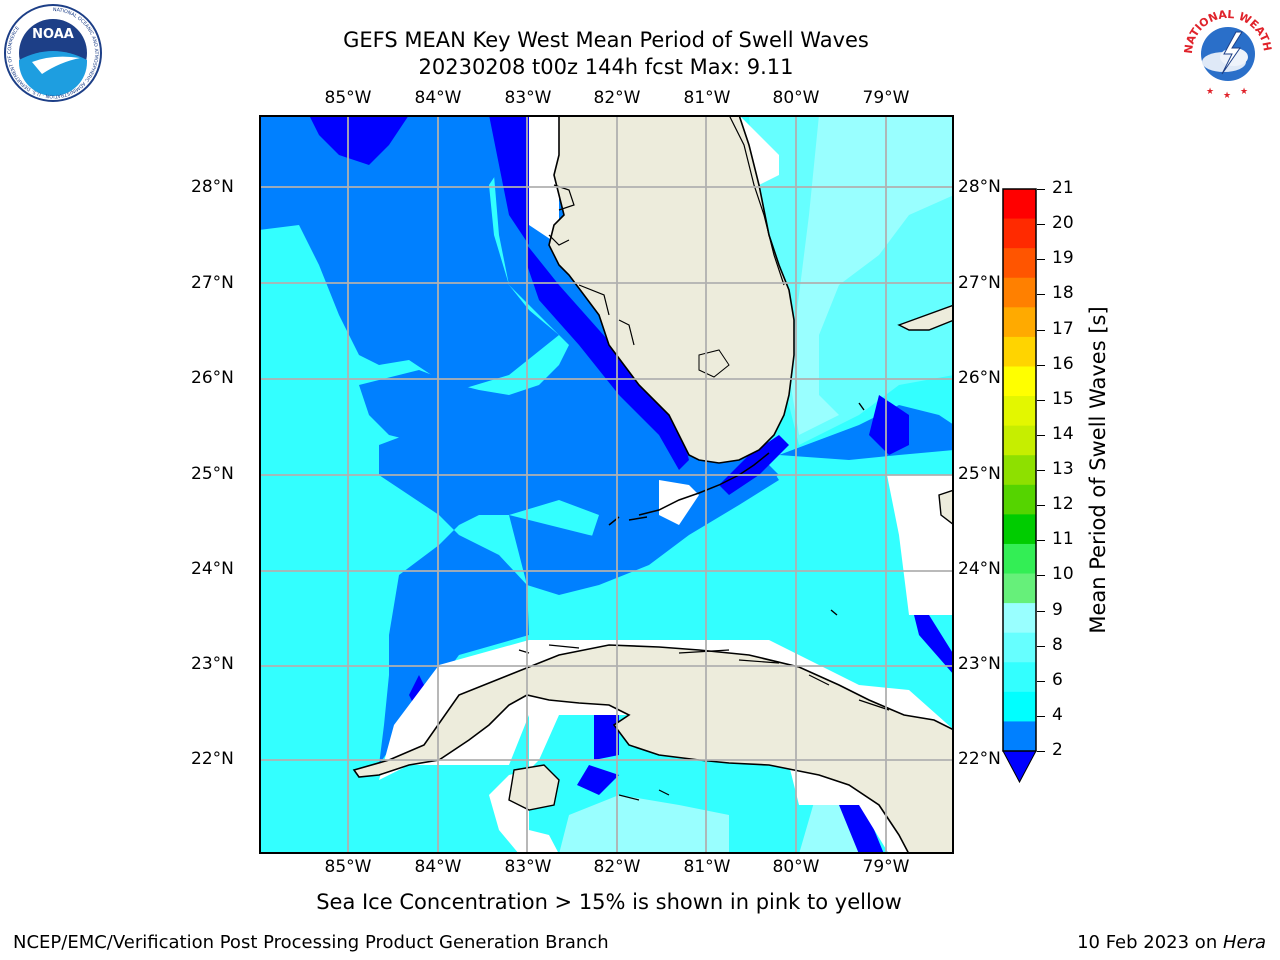  What do you see at coordinates (644, 824) in the screenshot?
I see `ocean-field-8-9s-south` at bounding box center [644, 824].